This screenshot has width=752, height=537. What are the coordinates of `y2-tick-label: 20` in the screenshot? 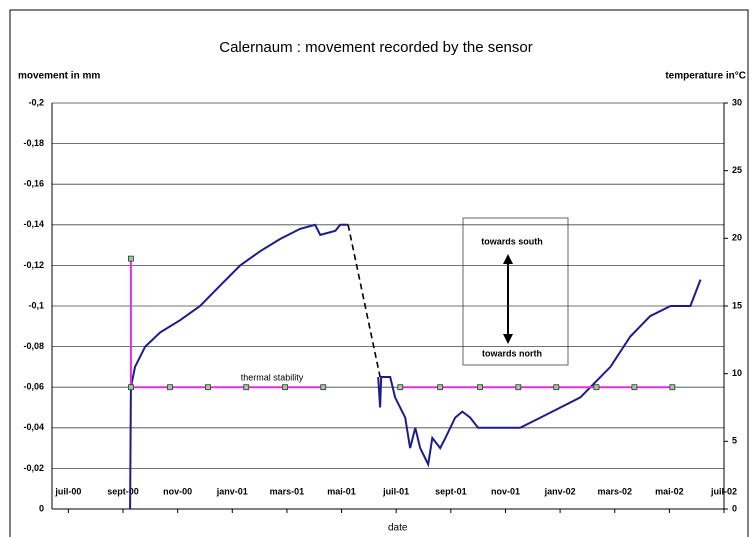 It's located at (737, 238).